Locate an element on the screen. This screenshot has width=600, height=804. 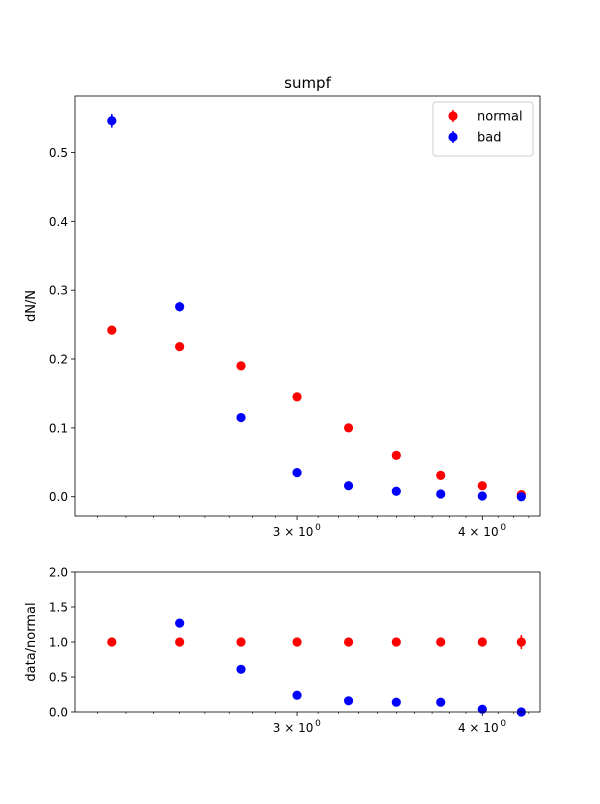
main-x-tick-label: 3 × 10 is located at coordinates (293, 532).